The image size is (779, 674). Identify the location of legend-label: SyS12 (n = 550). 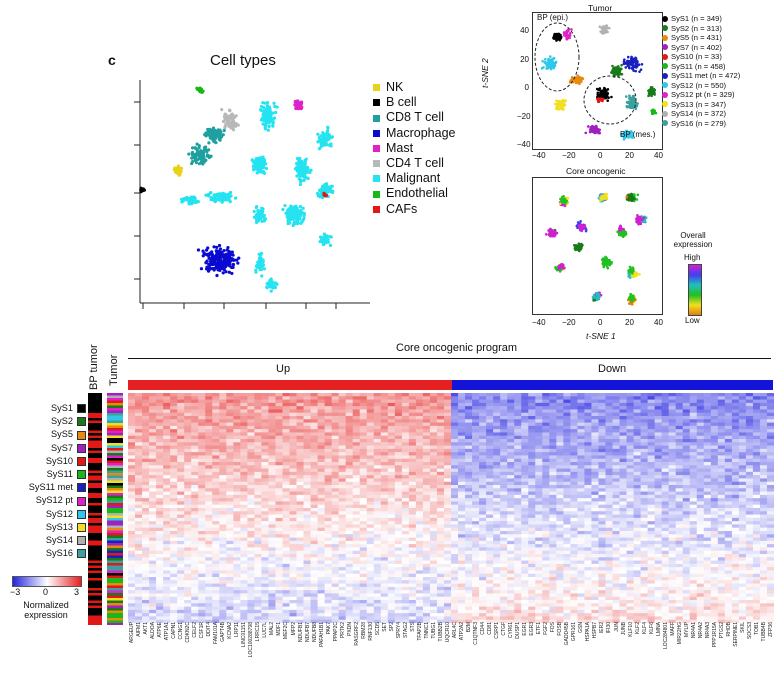
(699, 85).